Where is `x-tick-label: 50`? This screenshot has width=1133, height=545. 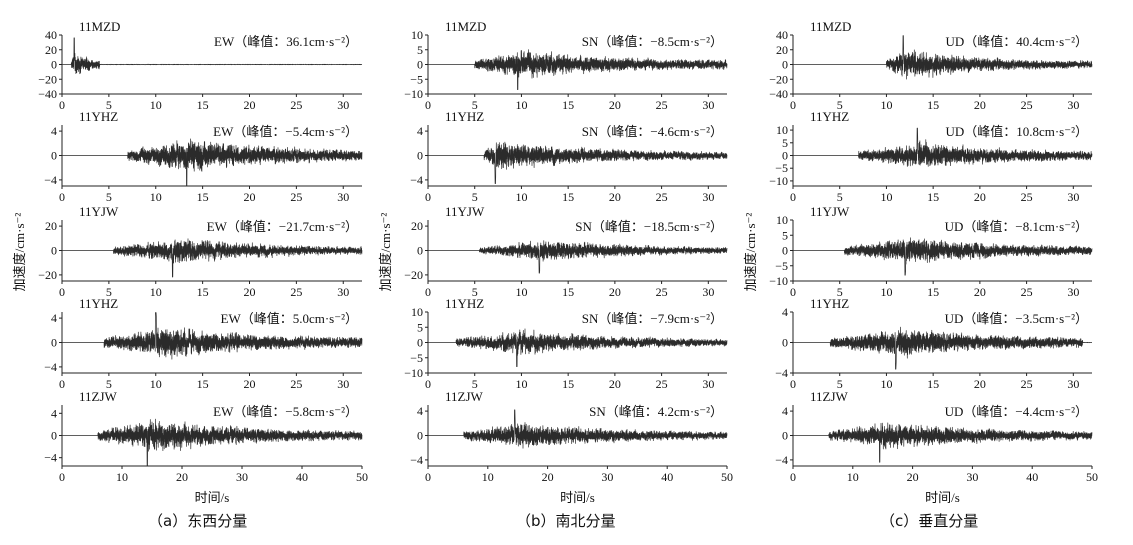 x-tick-label: 50 is located at coordinates (1092, 477).